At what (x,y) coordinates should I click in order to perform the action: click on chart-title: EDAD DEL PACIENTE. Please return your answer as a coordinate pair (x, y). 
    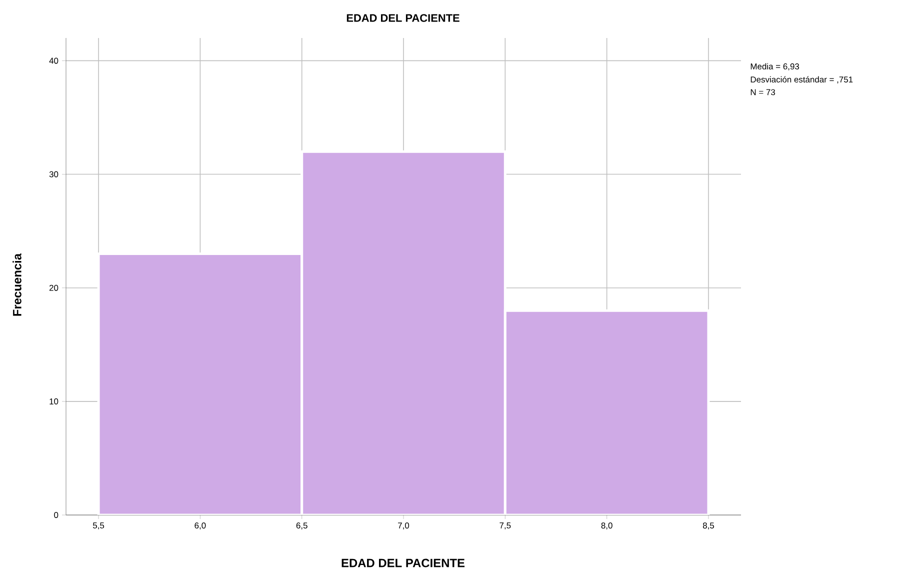
    Looking at the image, I should click on (403, 18).